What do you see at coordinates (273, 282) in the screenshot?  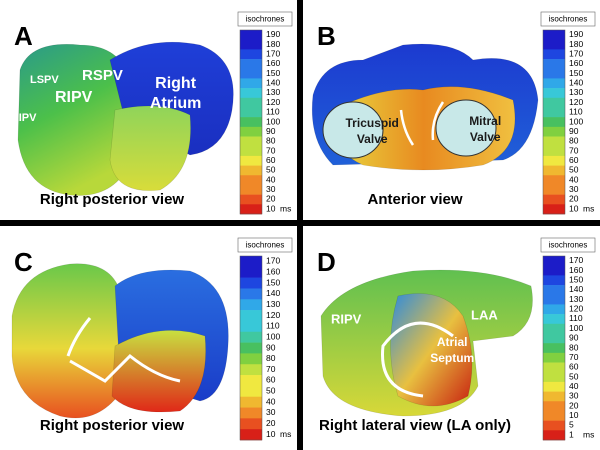 I see `colorbar-tick: 150` at bounding box center [273, 282].